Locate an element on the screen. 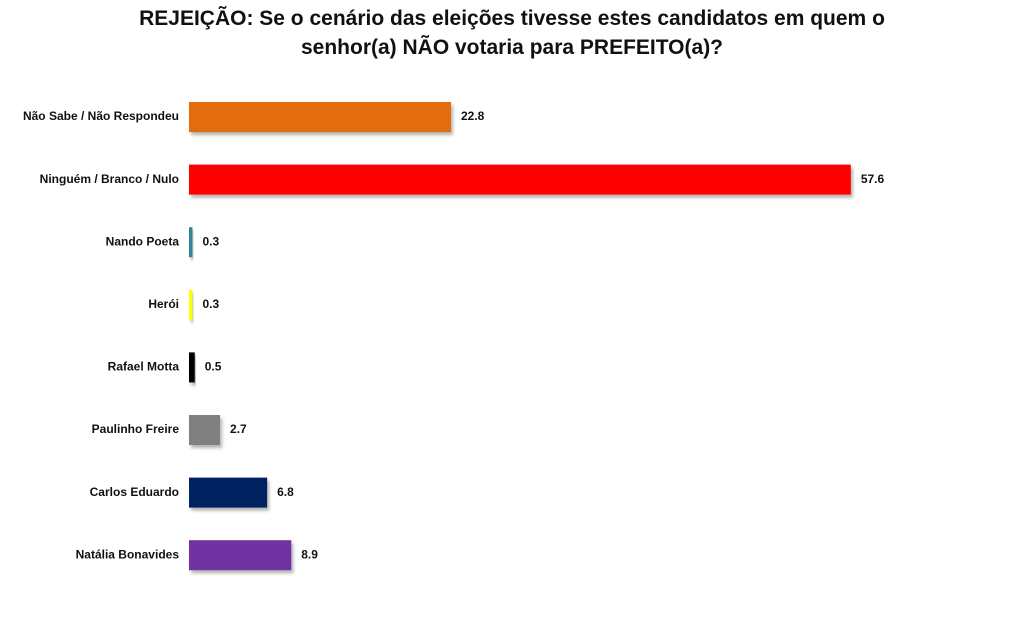  category-label: Não Sabe / Não Respondeu is located at coordinates (101, 116).